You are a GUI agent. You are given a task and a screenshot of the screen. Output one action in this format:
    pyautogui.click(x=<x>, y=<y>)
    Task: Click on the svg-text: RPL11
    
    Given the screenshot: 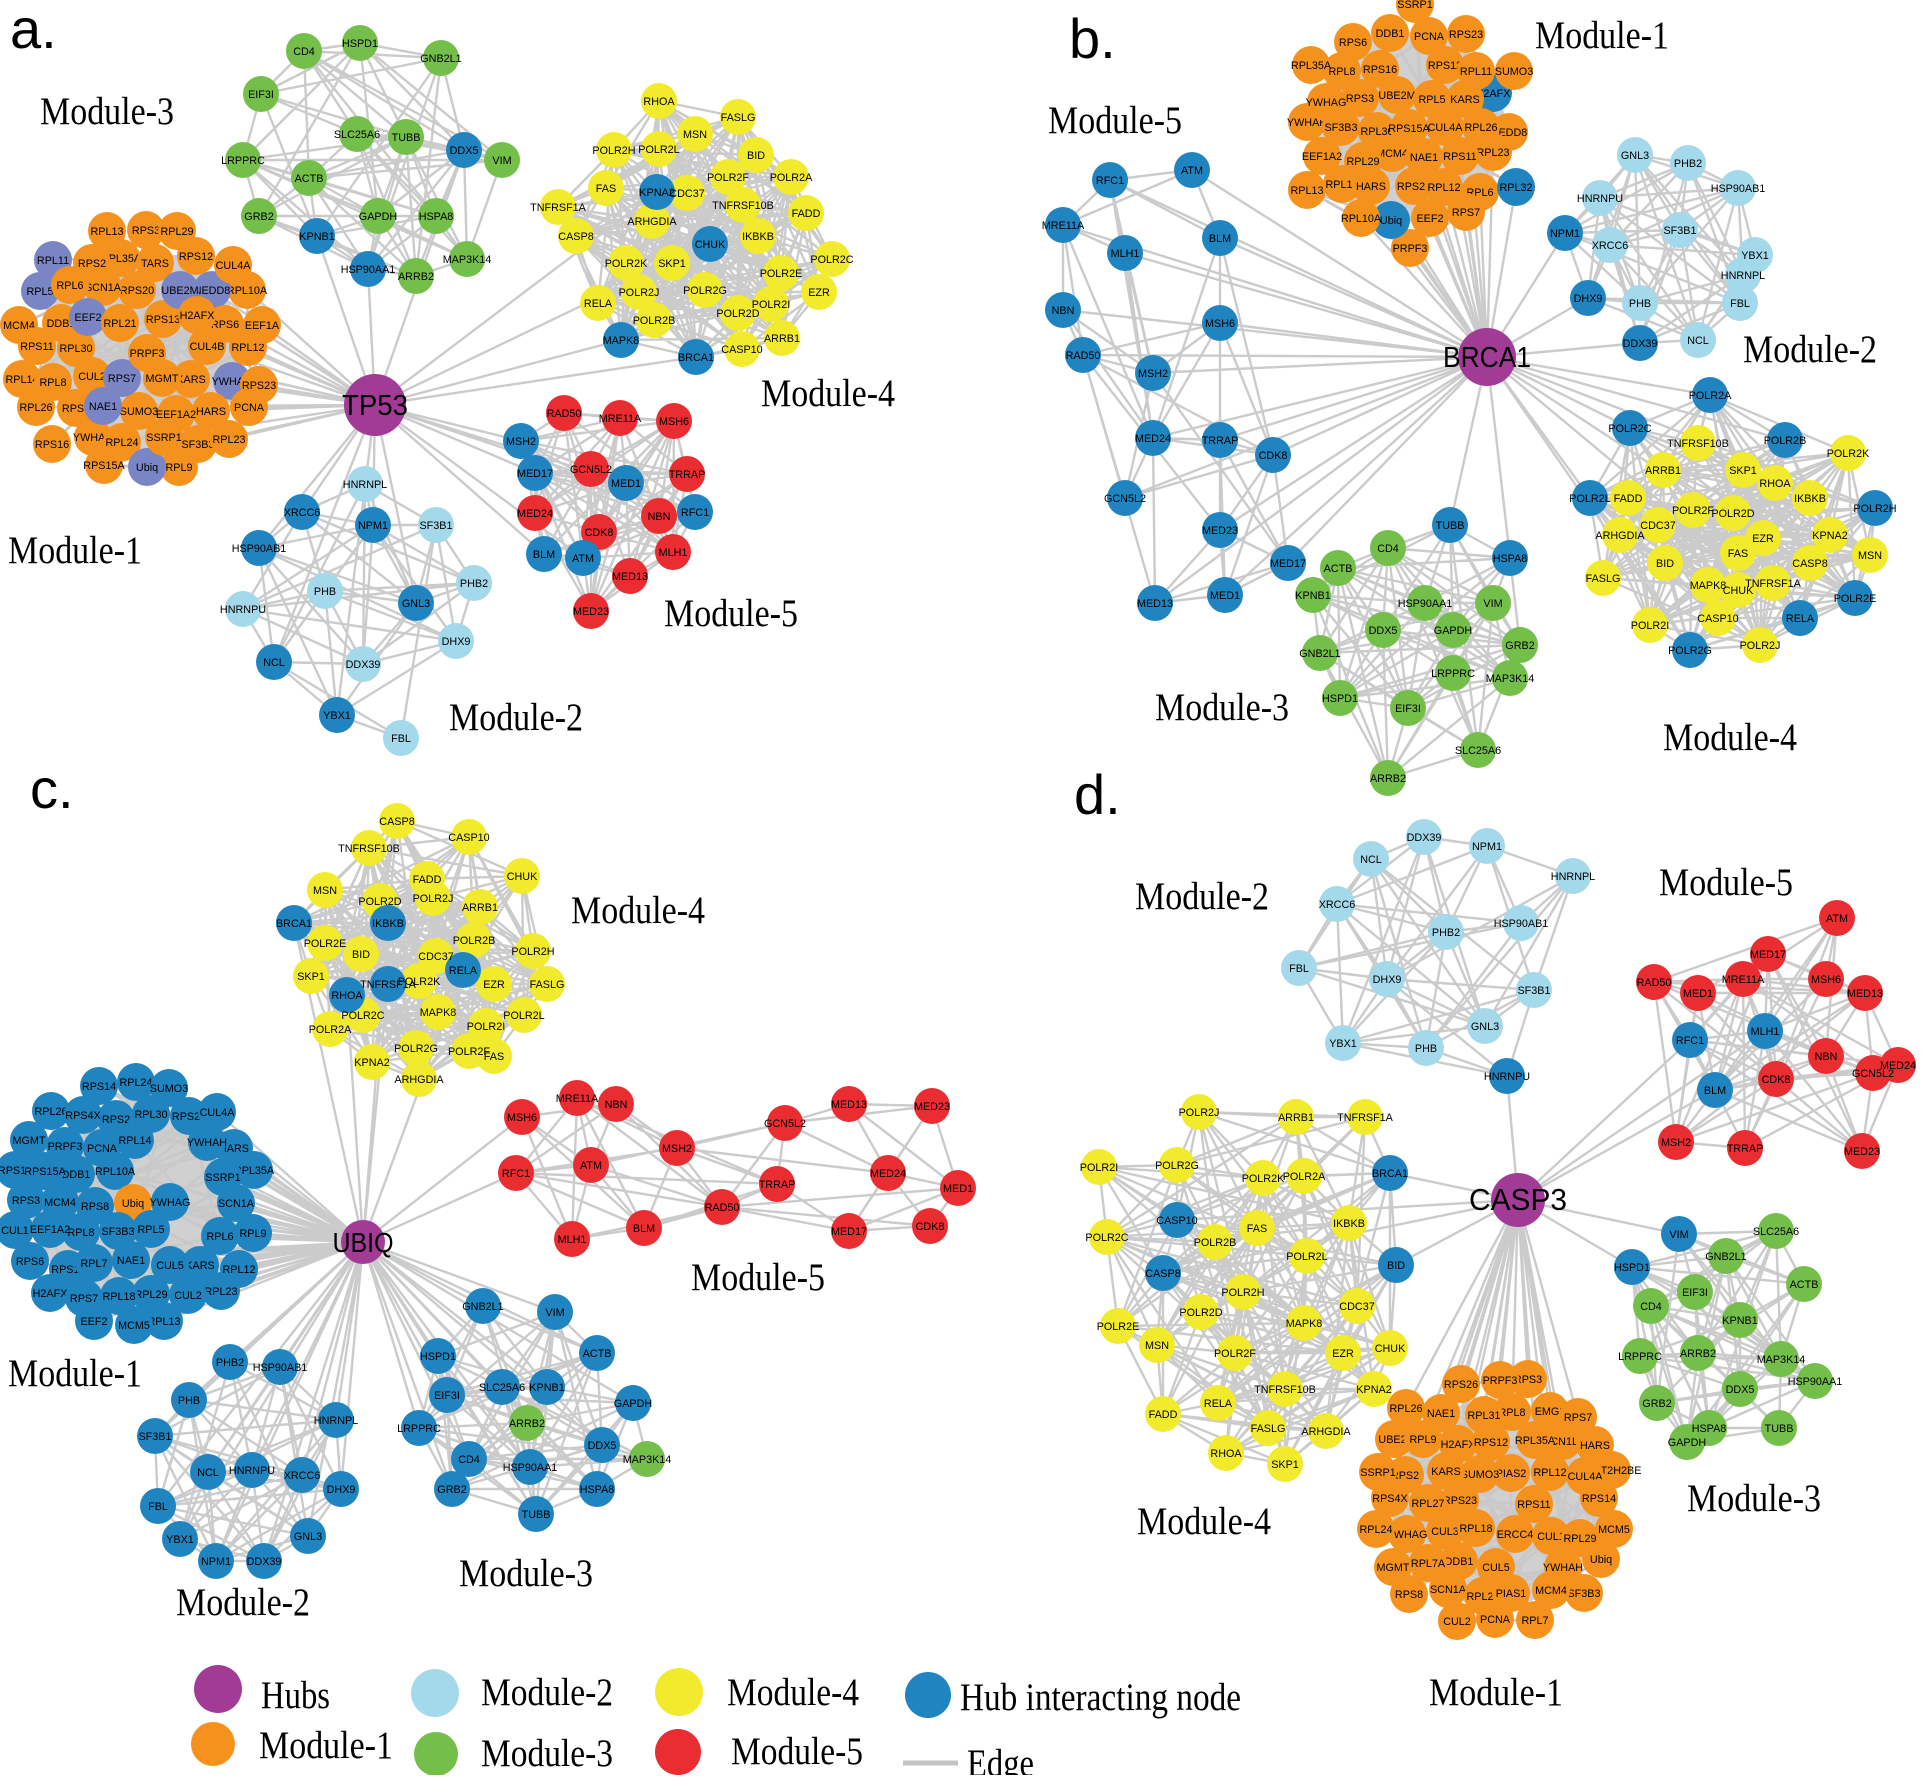 What is the action you would take?
    pyautogui.click(x=53, y=261)
    